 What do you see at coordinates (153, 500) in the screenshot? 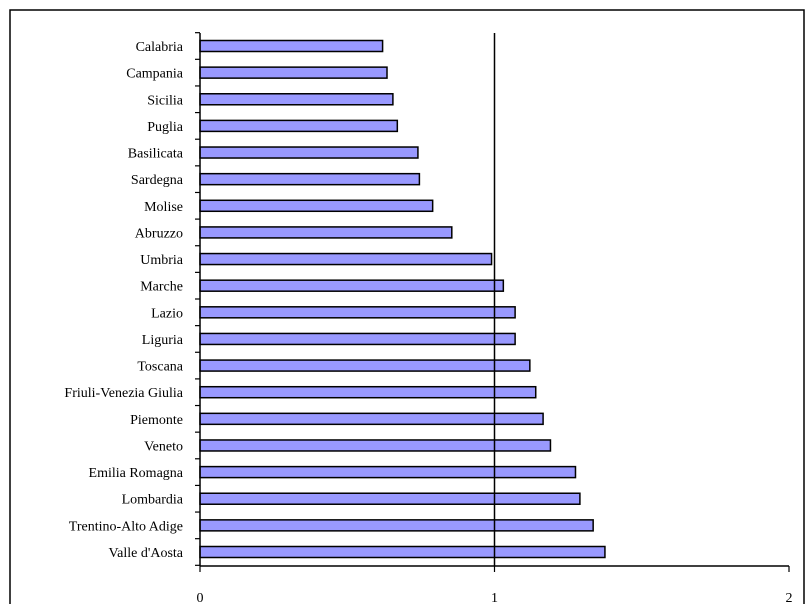
I see `category-label: Lombardia` at bounding box center [153, 500].